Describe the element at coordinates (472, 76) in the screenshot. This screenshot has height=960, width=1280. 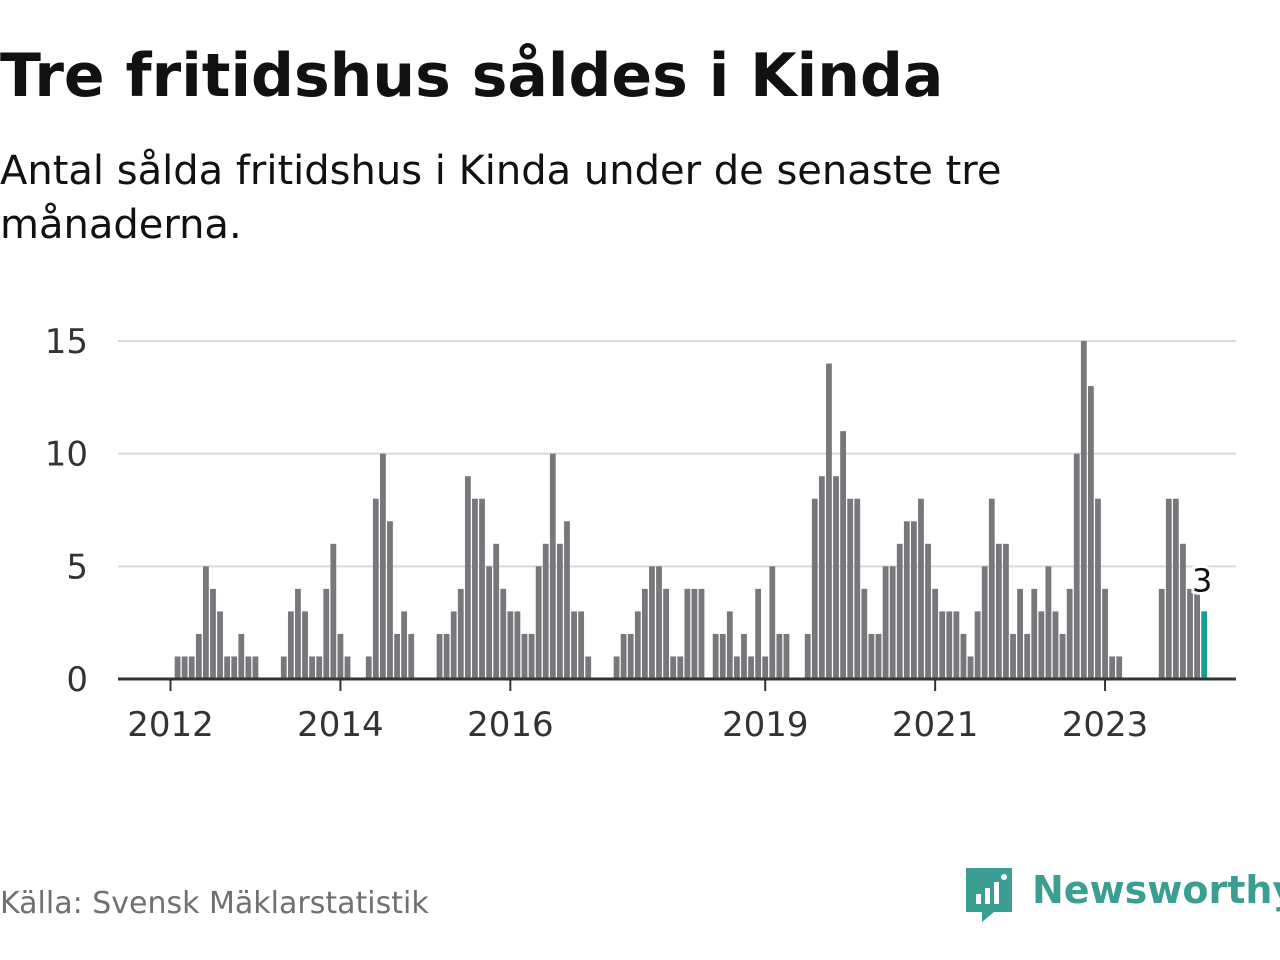
I see `chart-title: Tre fritidshus såldes i Kinda` at that location.